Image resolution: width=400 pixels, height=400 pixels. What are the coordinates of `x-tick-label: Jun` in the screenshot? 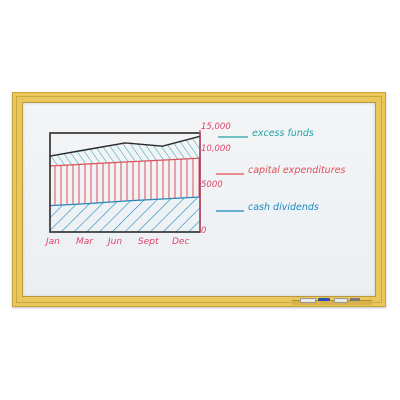 It's located at (115, 242).